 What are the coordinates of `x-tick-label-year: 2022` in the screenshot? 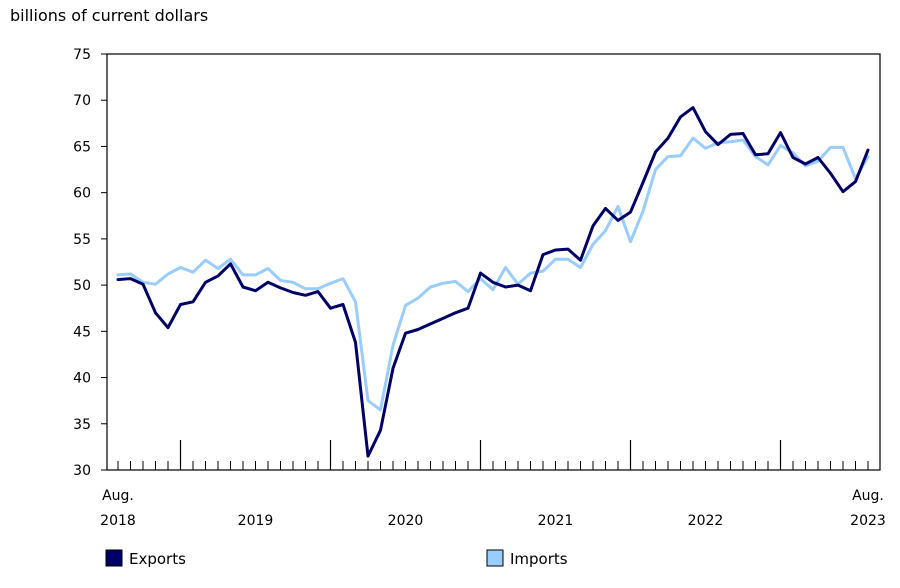 It's located at (706, 521).